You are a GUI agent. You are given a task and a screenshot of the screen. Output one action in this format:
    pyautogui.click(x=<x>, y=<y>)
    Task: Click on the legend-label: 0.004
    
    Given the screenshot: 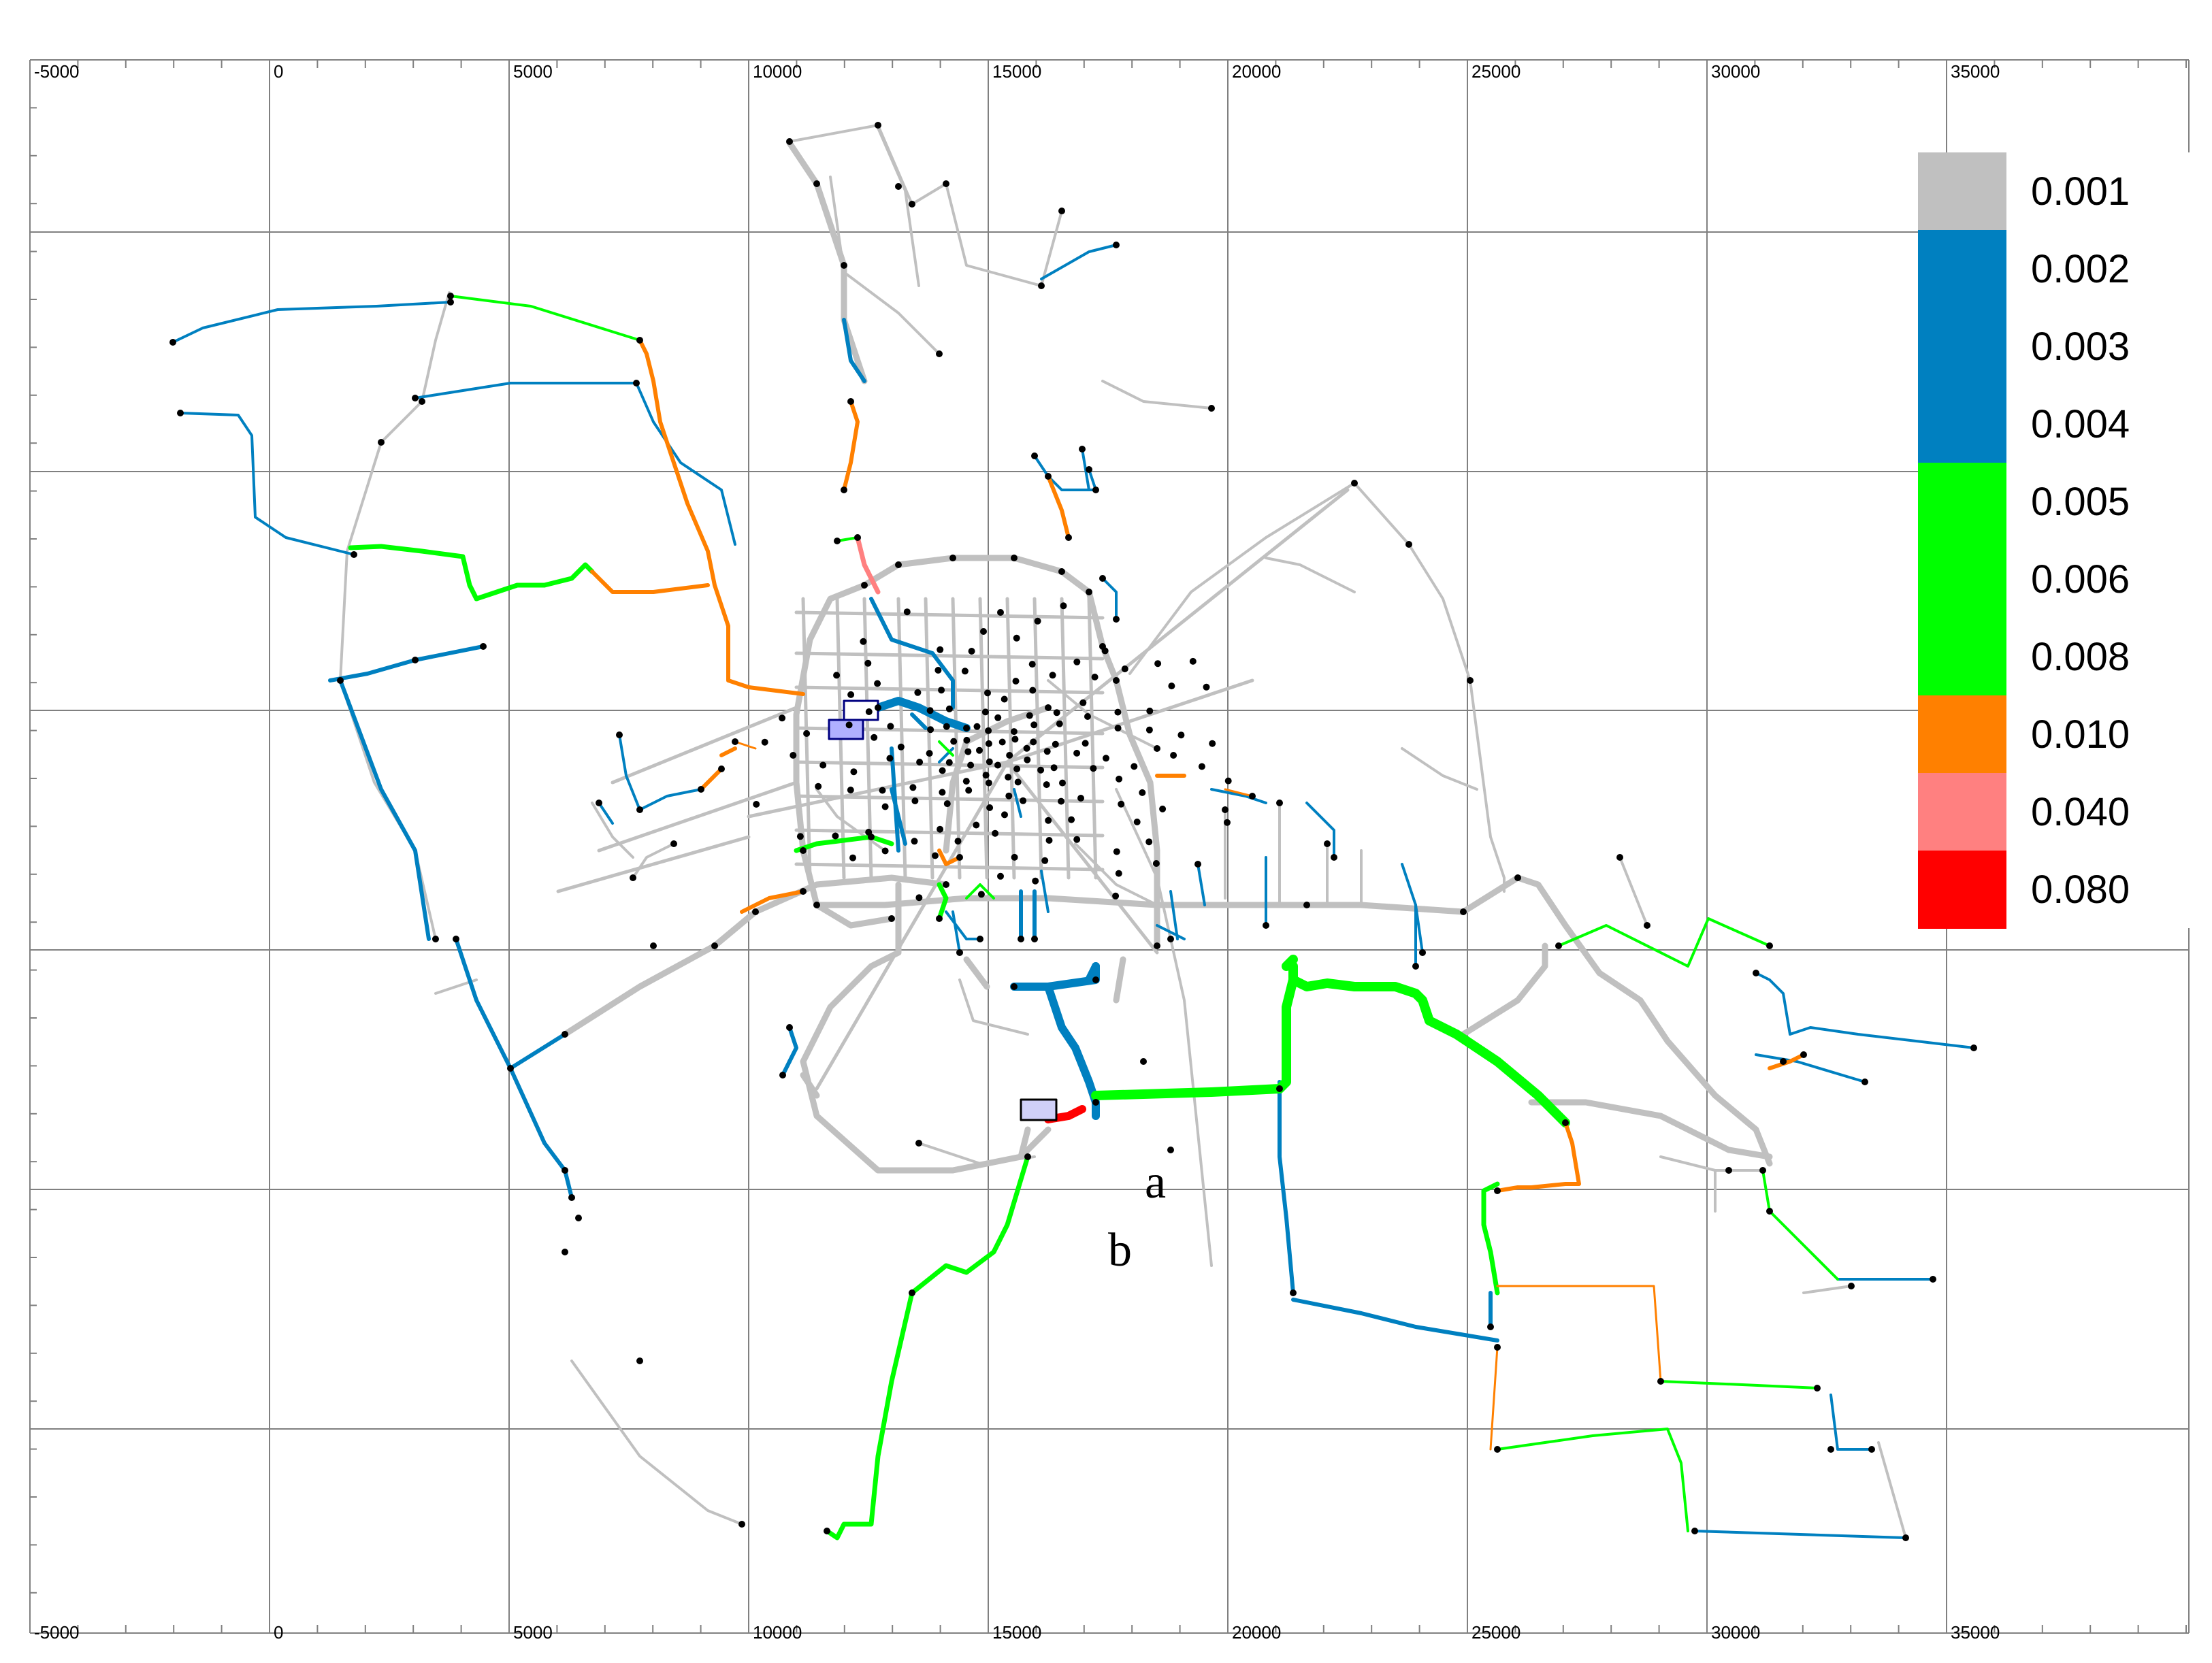 What is the action you would take?
    pyautogui.click(x=2080, y=424)
    